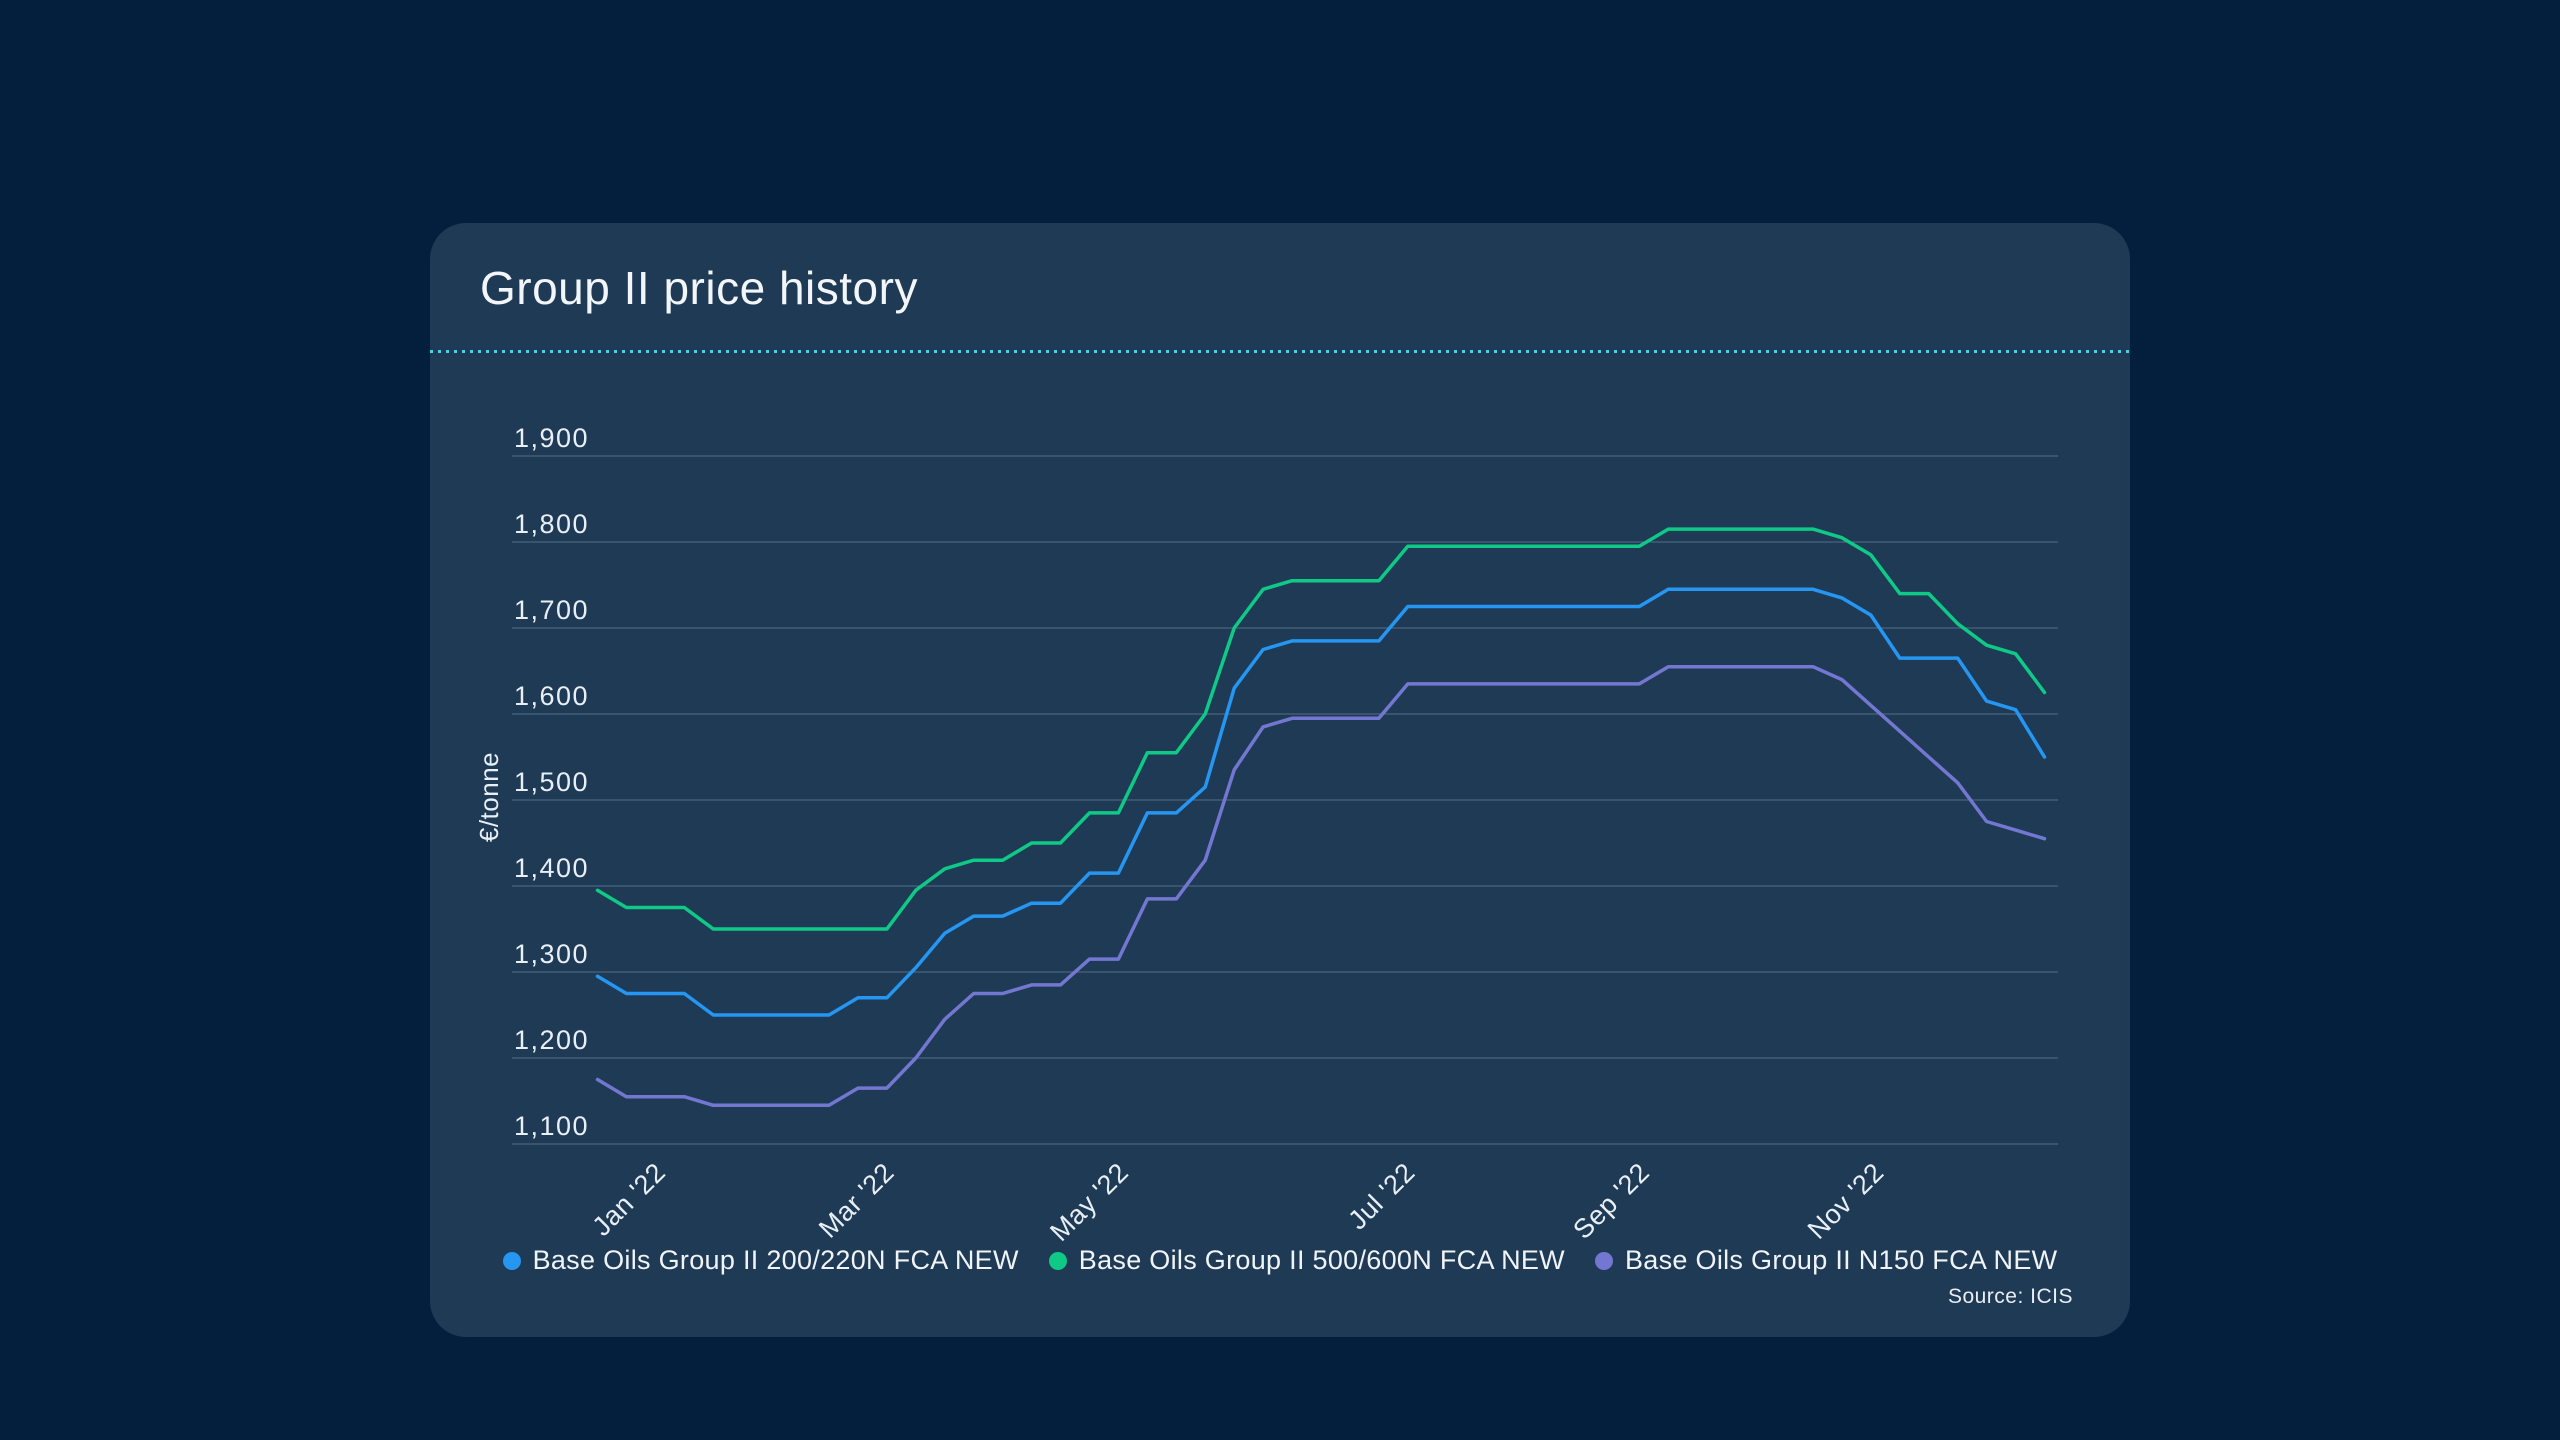  I want to click on legend-label: Base Oils Group II 200/220N FCA NEW, so click(775, 1260).